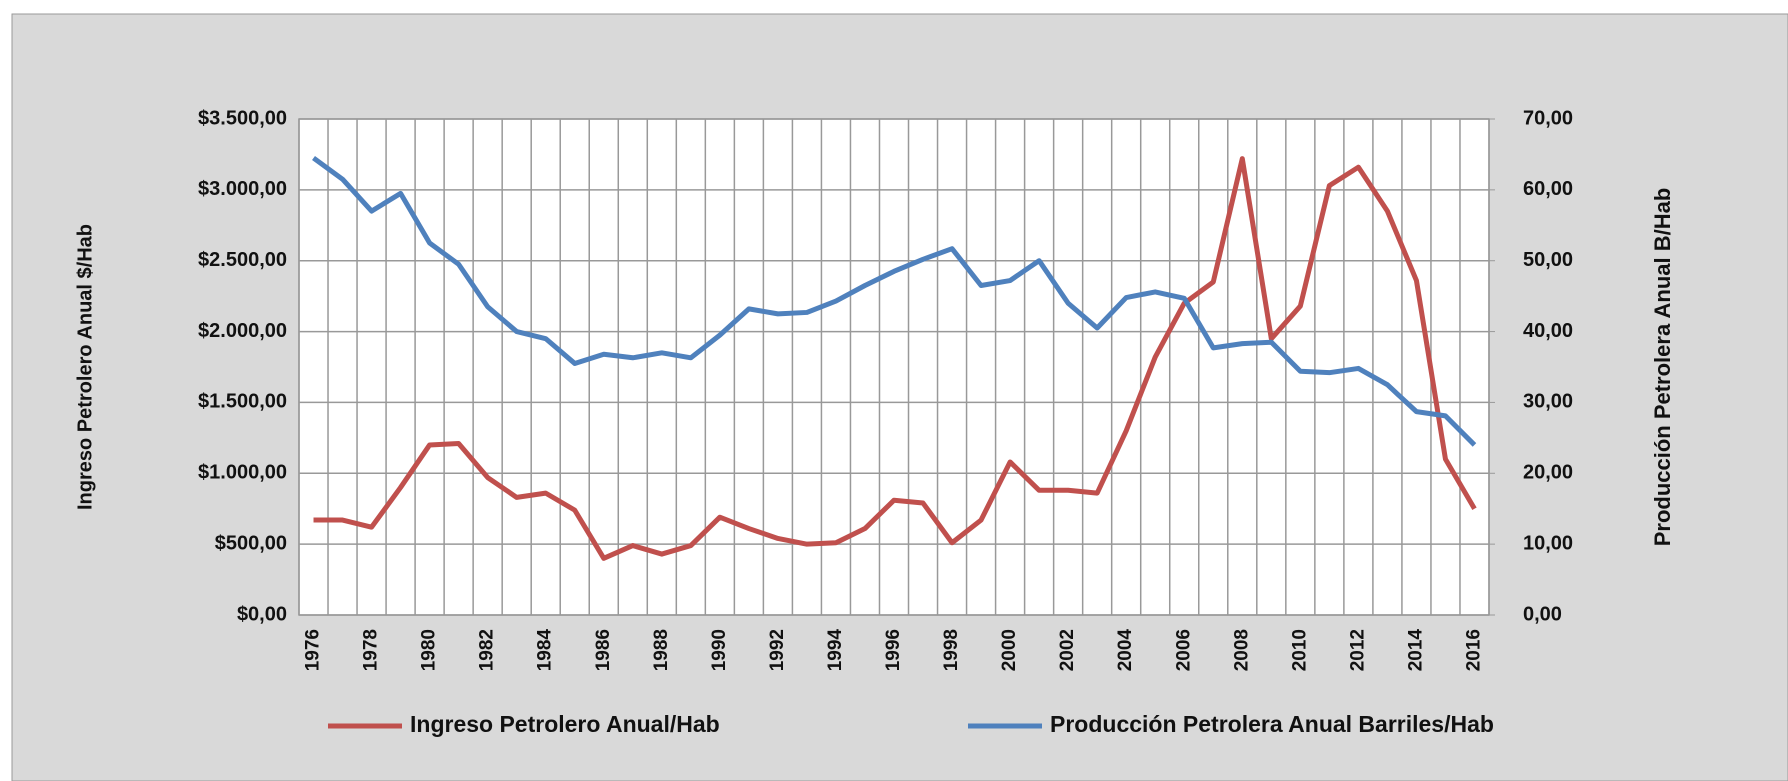 The height and width of the screenshot is (781, 1788). I want to click on y2-tick-label: 0,00, so click(1542, 614).